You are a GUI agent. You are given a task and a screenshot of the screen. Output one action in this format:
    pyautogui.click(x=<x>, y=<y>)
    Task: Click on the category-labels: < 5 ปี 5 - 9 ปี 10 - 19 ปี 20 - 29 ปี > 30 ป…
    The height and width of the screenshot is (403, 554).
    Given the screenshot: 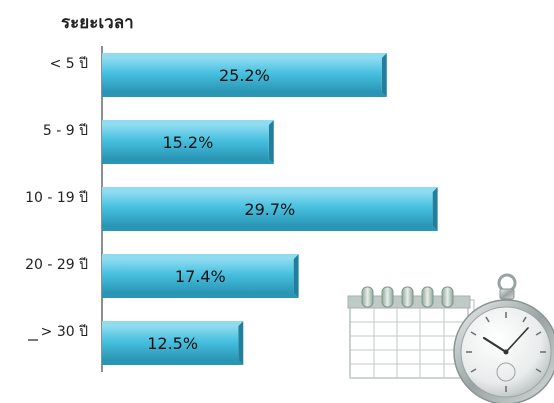 What is the action you would take?
    pyautogui.click(x=57, y=198)
    